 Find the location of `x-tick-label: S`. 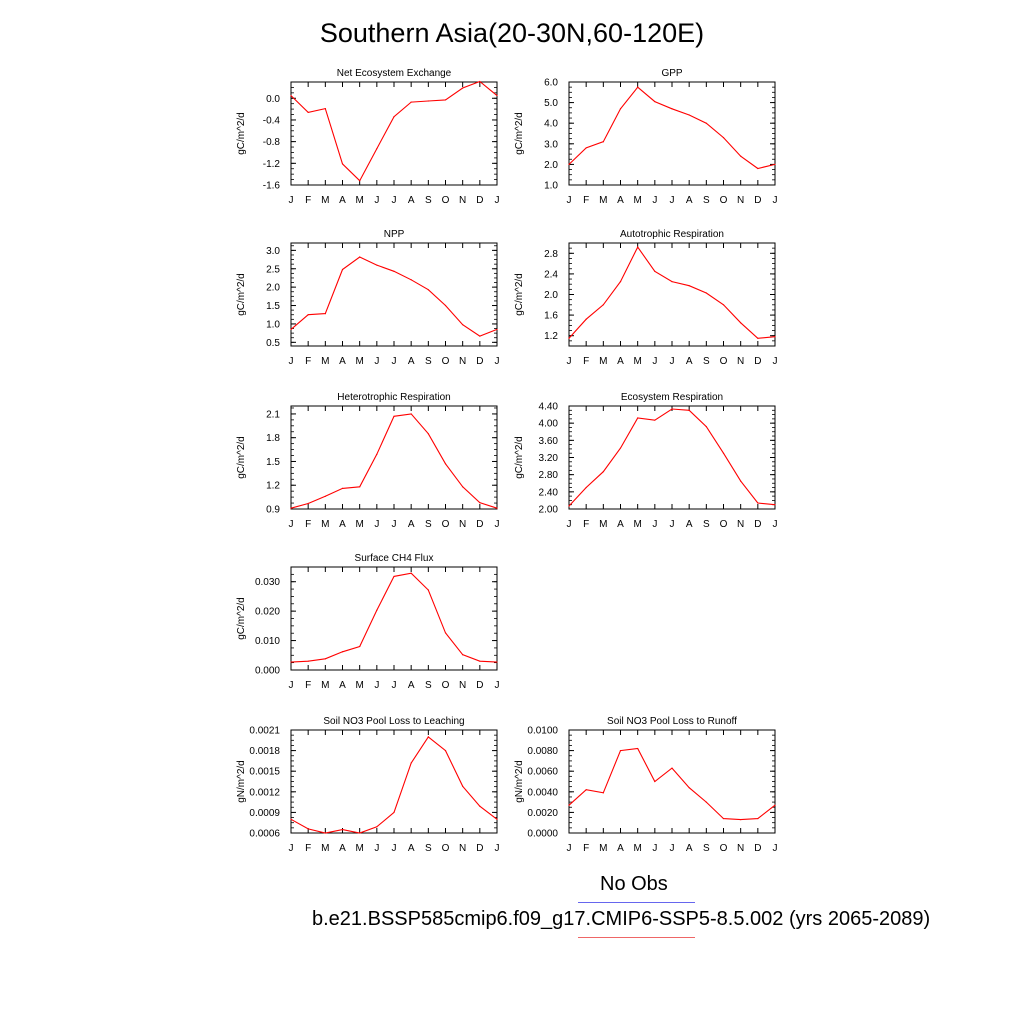

x-tick-label: S is located at coordinates (428, 685).